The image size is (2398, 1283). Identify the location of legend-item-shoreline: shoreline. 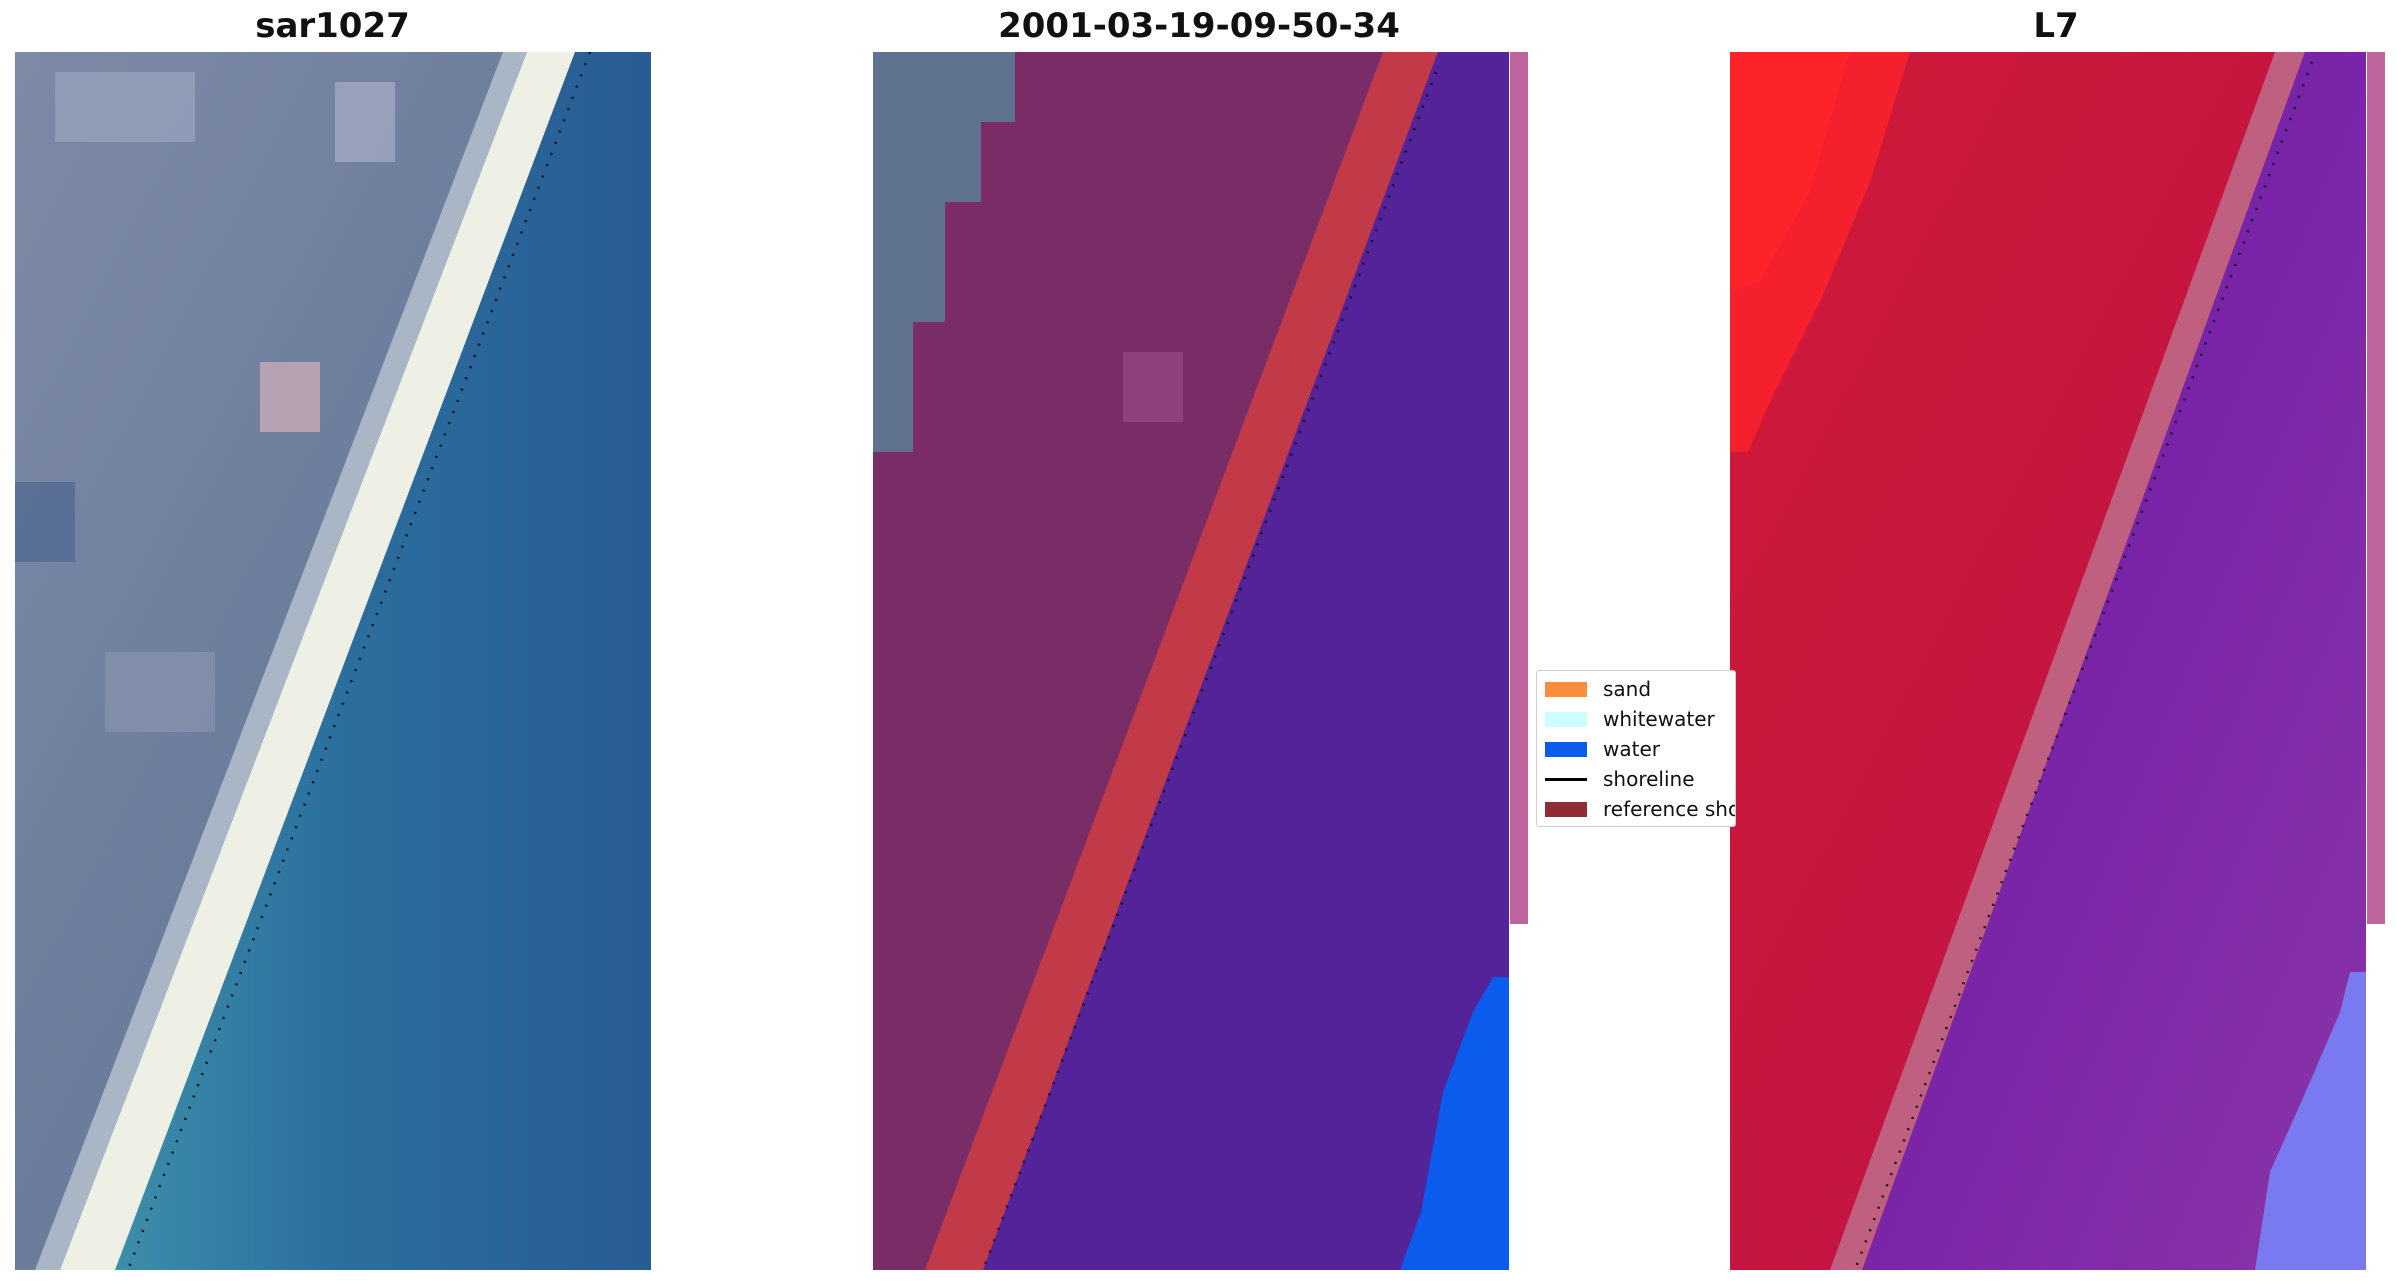
(1620, 779).